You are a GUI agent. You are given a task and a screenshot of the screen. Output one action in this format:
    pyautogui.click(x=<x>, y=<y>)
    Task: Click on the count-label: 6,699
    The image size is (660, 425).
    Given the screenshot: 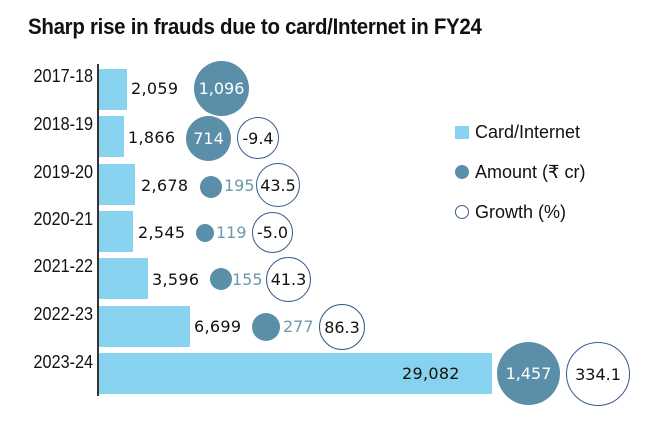 What is the action you would take?
    pyautogui.click(x=218, y=326)
    